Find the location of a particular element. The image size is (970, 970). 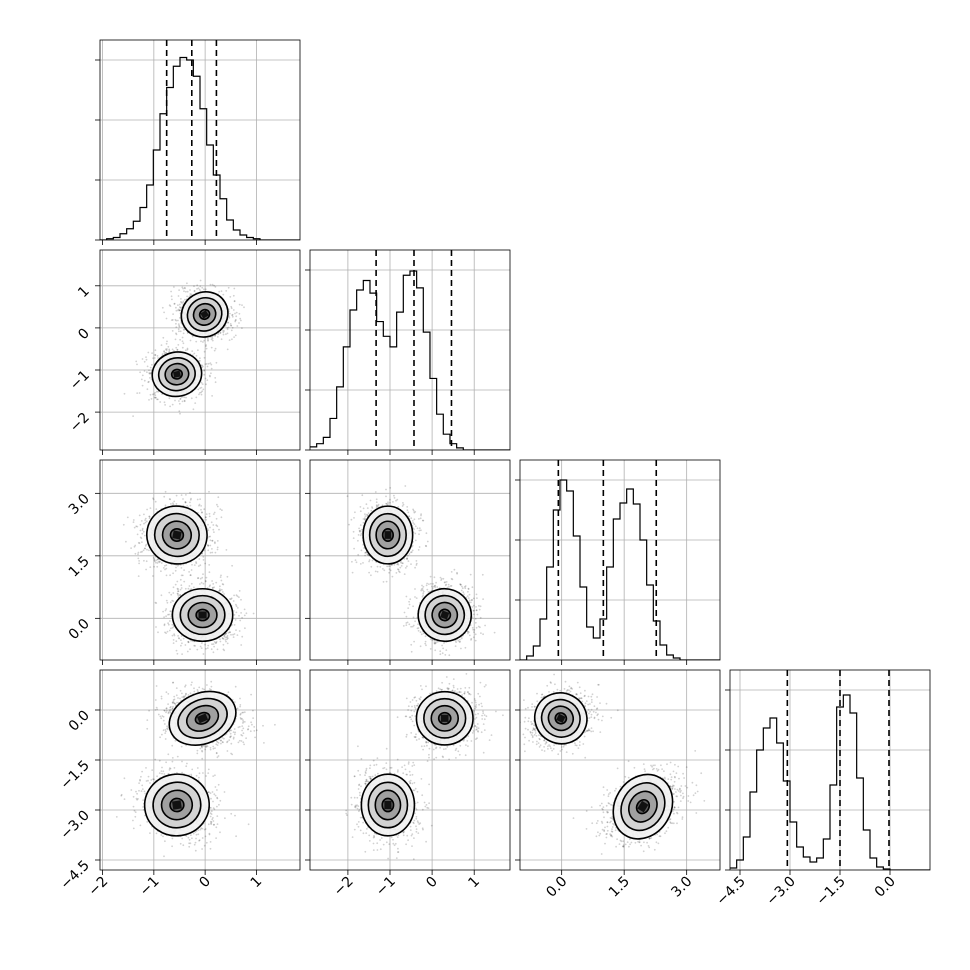

hist-data is located at coordinates (410, 350).